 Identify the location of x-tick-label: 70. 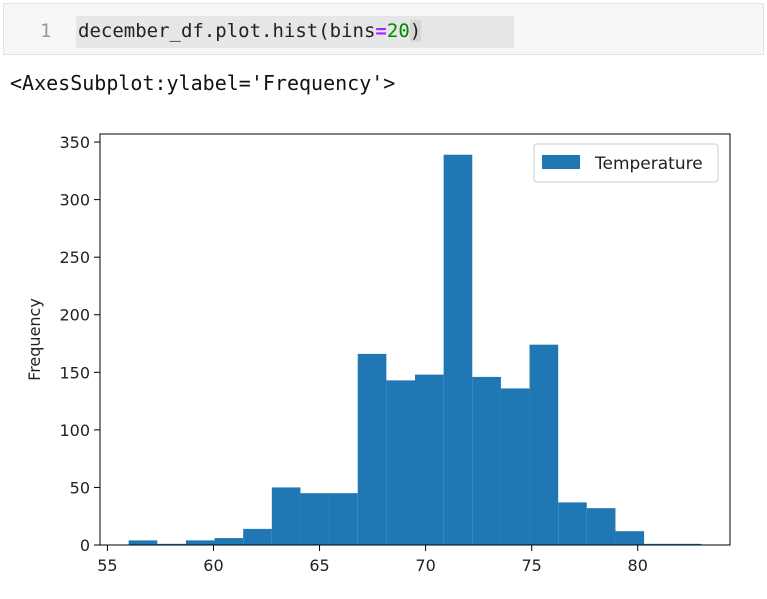
(425, 565).